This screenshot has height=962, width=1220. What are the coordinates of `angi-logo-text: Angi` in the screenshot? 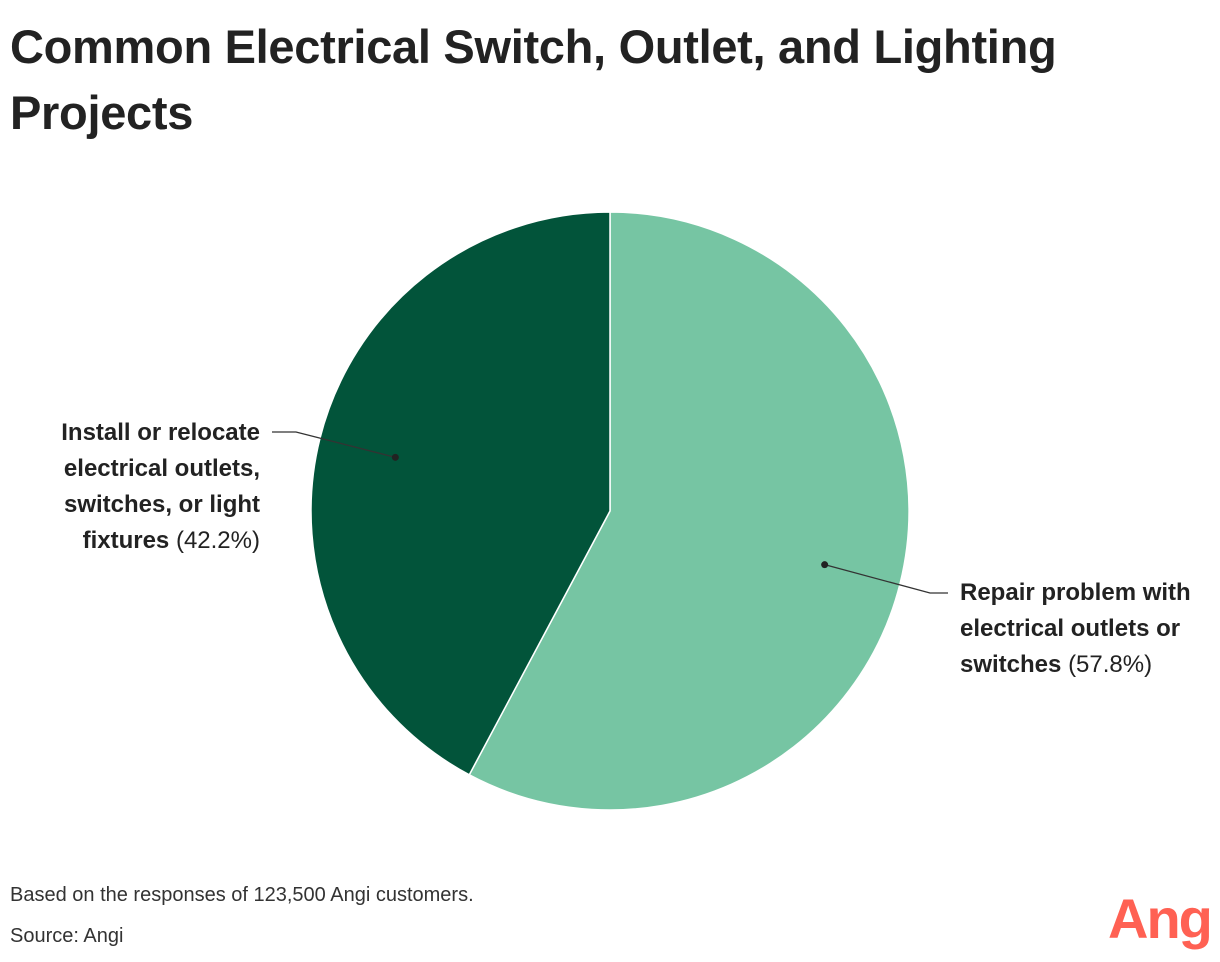 It's located at (1159, 919).